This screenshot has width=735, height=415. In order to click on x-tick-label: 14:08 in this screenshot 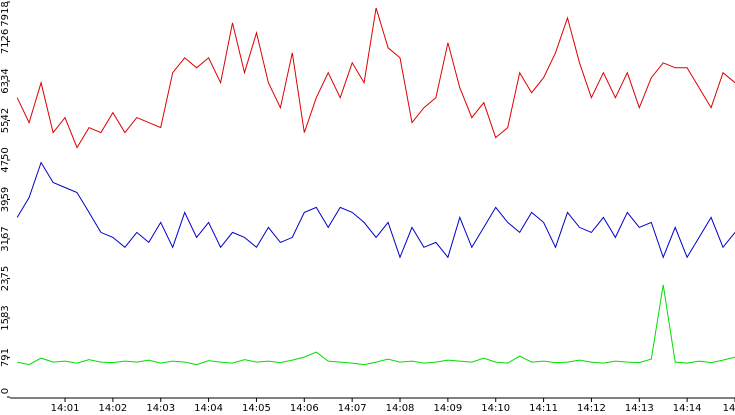, I will do `click(400, 408)`.